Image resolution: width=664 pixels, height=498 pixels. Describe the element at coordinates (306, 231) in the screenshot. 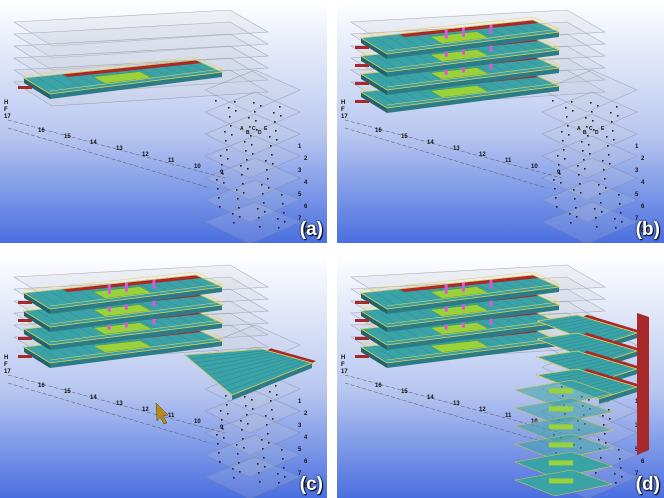

I see `wing-row-label: 8` at that location.